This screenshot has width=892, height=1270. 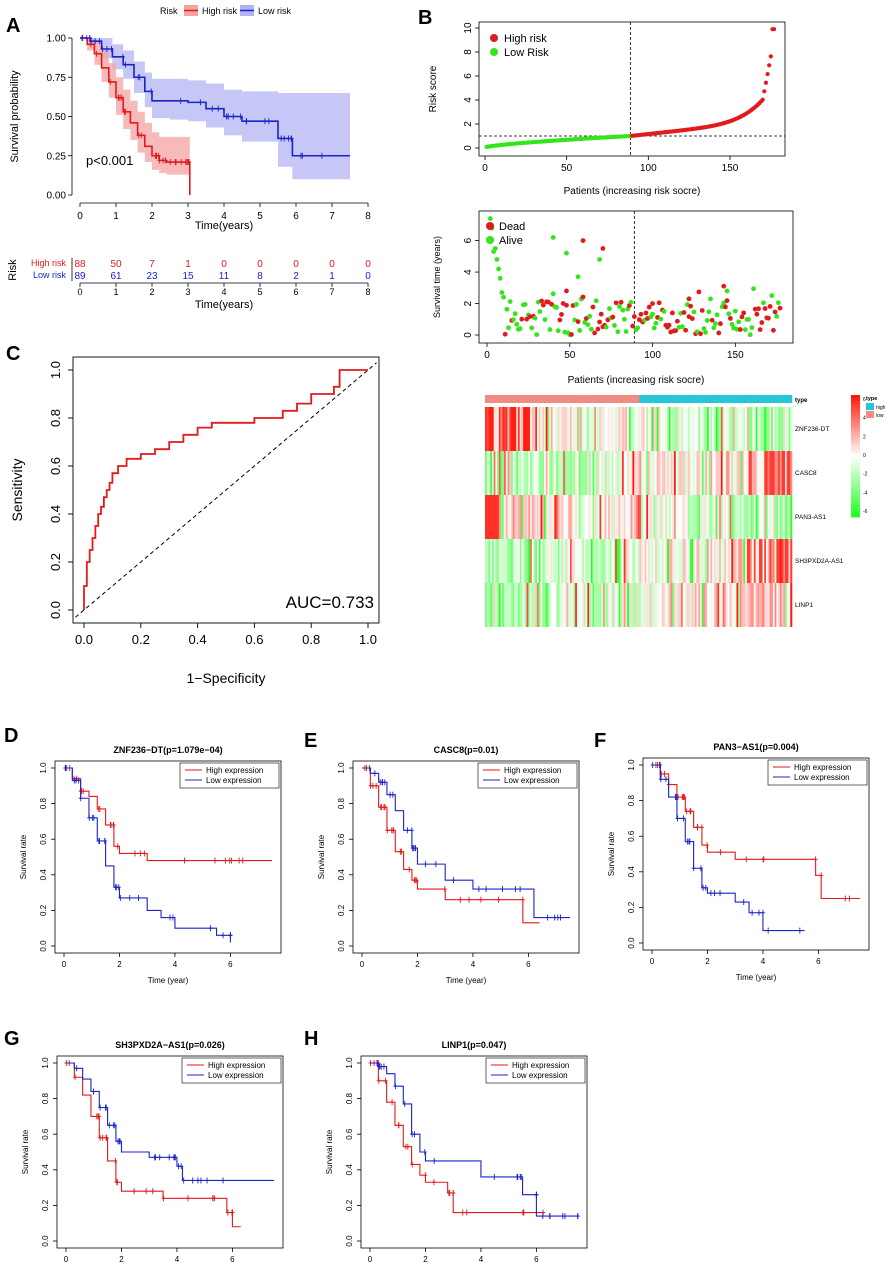 I want to click on panel-a-table-cell: 15, so click(x=188, y=276).